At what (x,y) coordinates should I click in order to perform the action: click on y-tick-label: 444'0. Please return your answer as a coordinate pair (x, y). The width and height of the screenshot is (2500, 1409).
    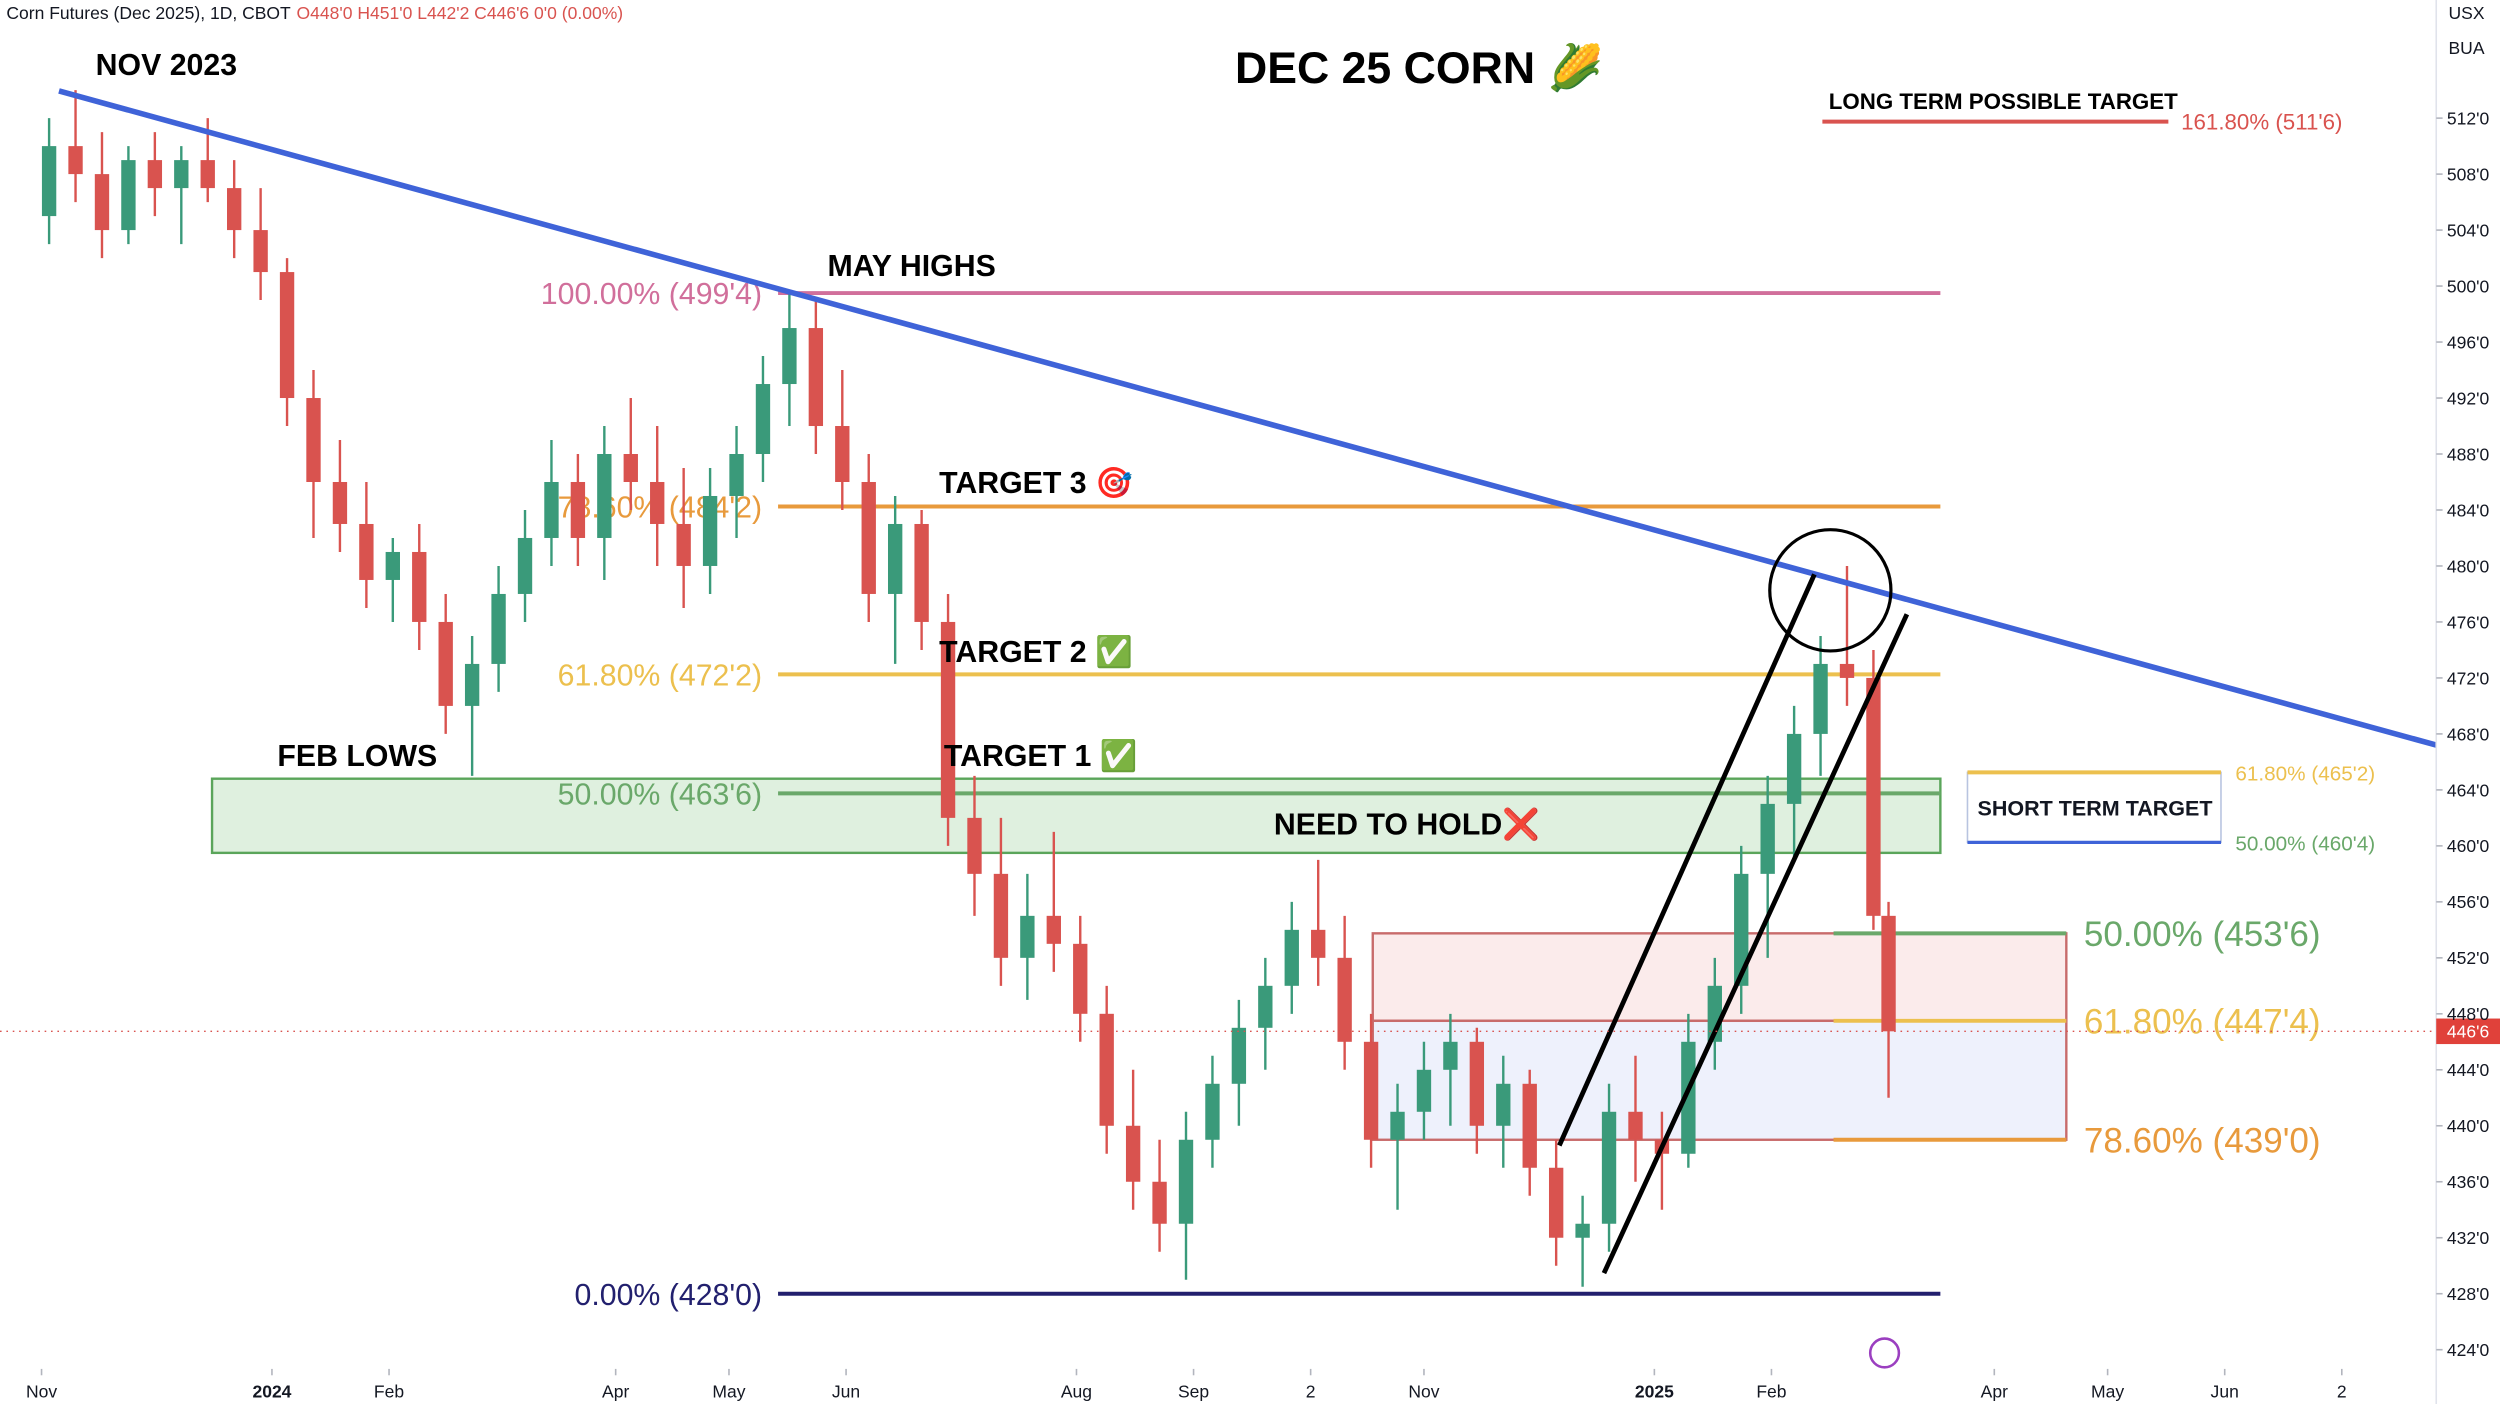
    Looking at the image, I should click on (2468, 1070).